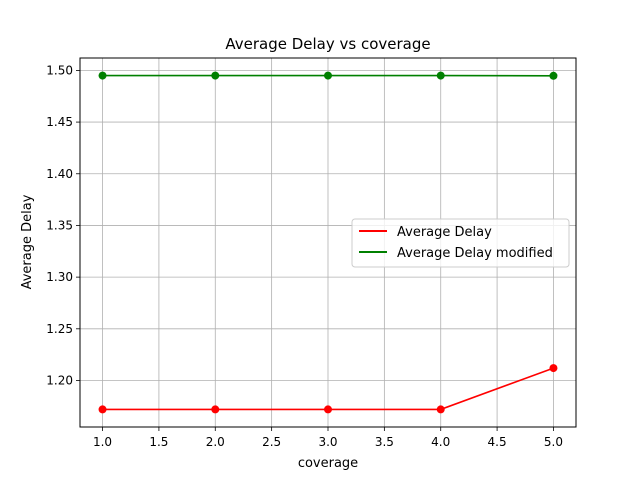 The image size is (640, 480). I want to click on y-tick-label: 1.25, so click(59, 329).